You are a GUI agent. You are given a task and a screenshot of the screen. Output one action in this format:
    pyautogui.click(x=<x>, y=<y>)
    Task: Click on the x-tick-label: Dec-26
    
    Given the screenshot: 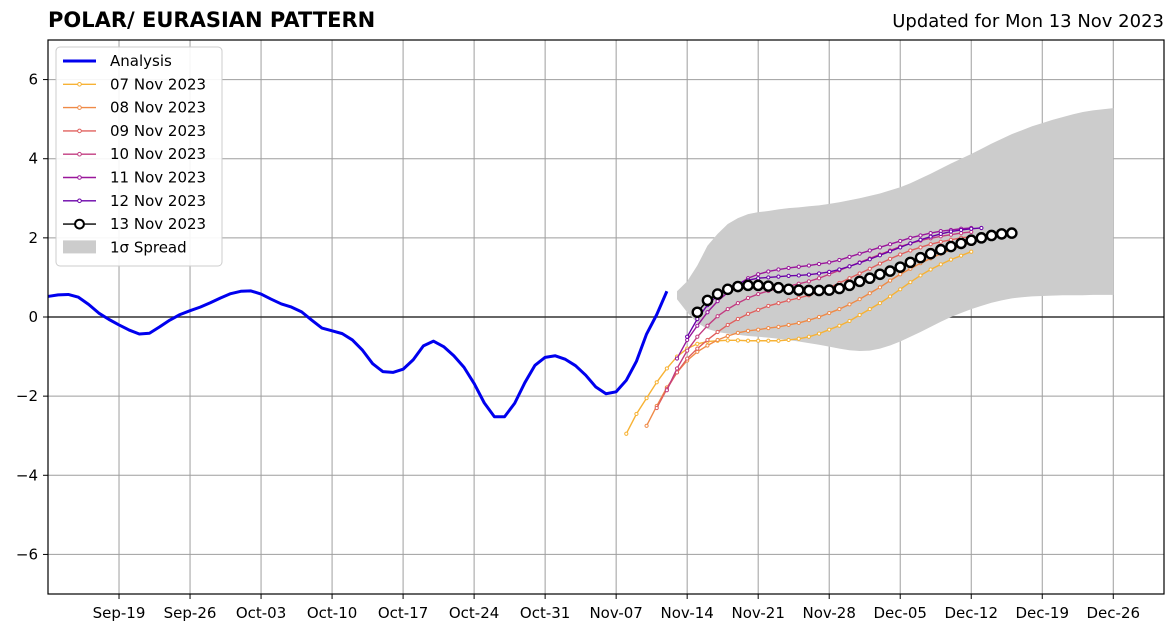 What is the action you would take?
    pyautogui.click(x=1114, y=613)
    